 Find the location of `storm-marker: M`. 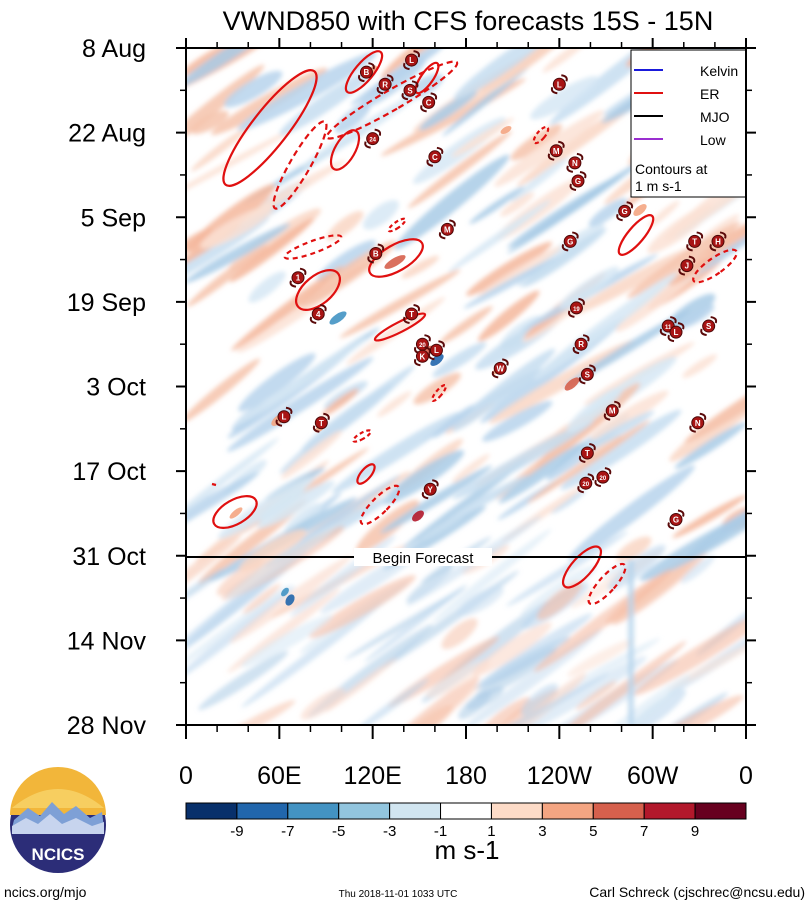

storm-marker: M is located at coordinates (556, 150).